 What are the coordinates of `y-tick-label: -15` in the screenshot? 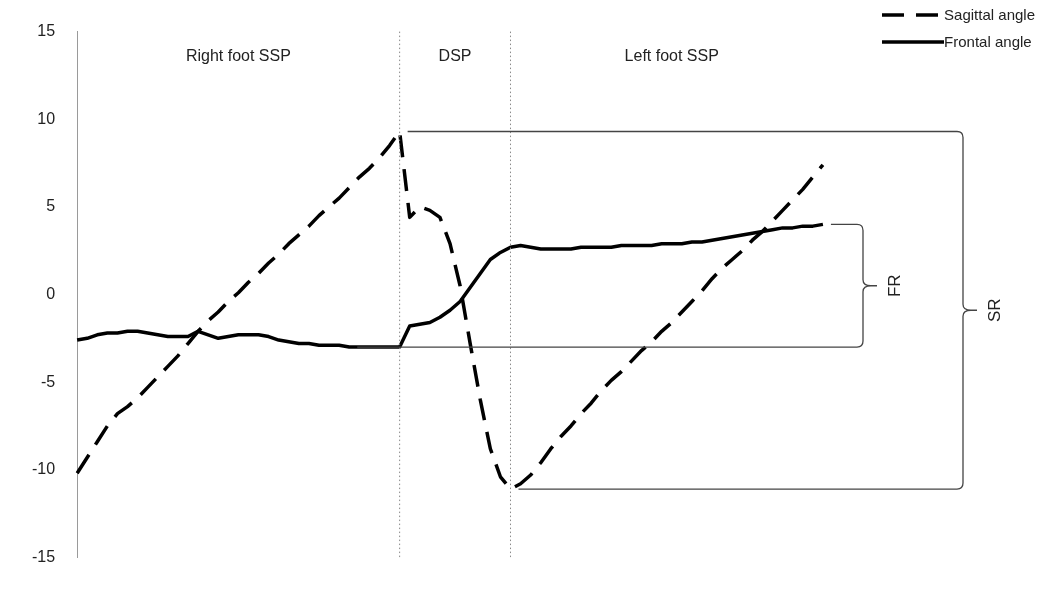 It's located at (44, 556).